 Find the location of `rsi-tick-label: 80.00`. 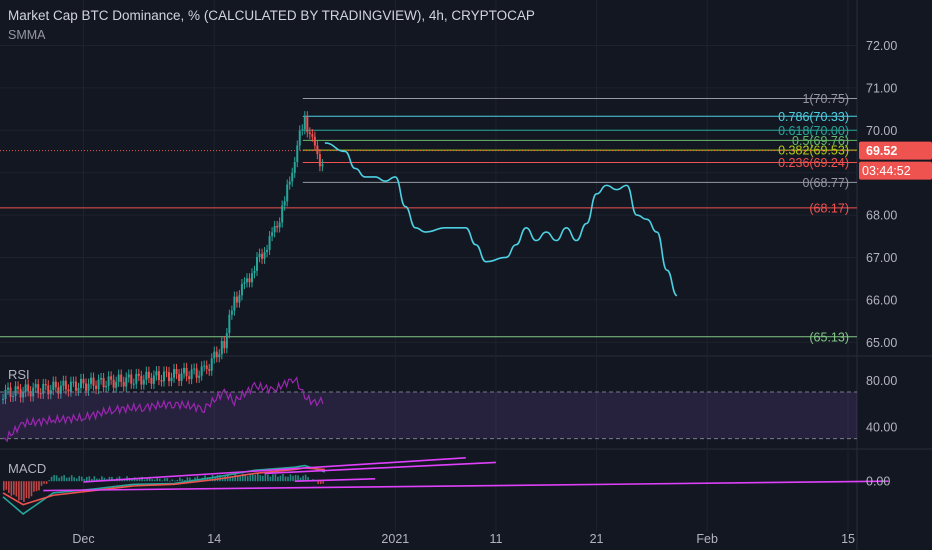

rsi-tick-label: 80.00 is located at coordinates (881, 381).